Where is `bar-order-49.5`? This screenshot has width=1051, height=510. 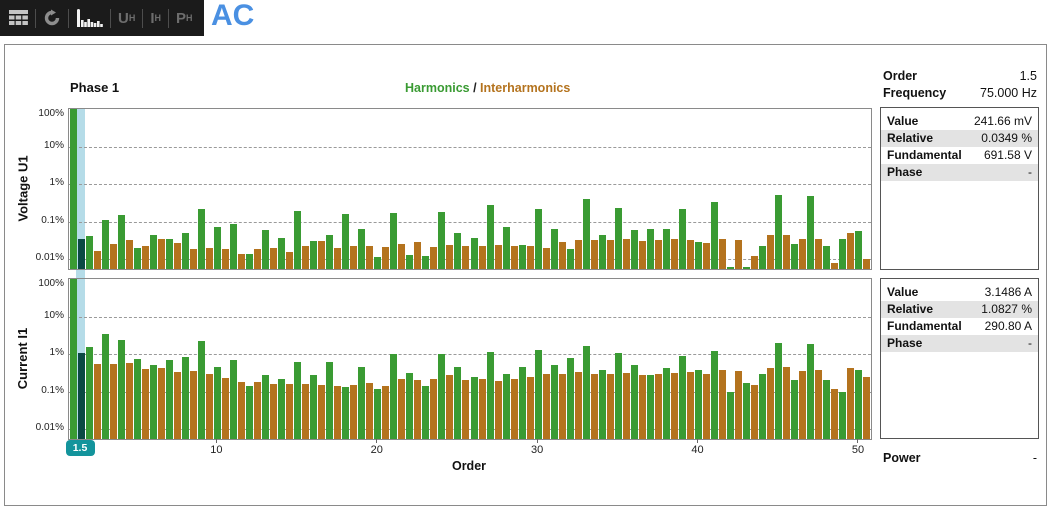
bar-order-49.5 is located at coordinates (851, 403).